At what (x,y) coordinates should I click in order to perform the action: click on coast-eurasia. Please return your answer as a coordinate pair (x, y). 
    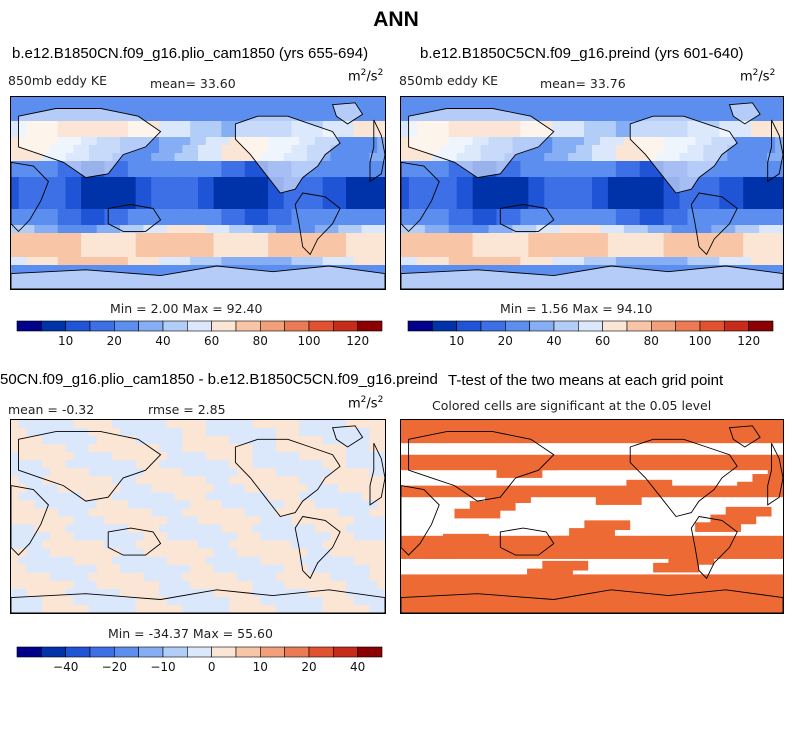
    Looking at the image, I should click on (377, 151).